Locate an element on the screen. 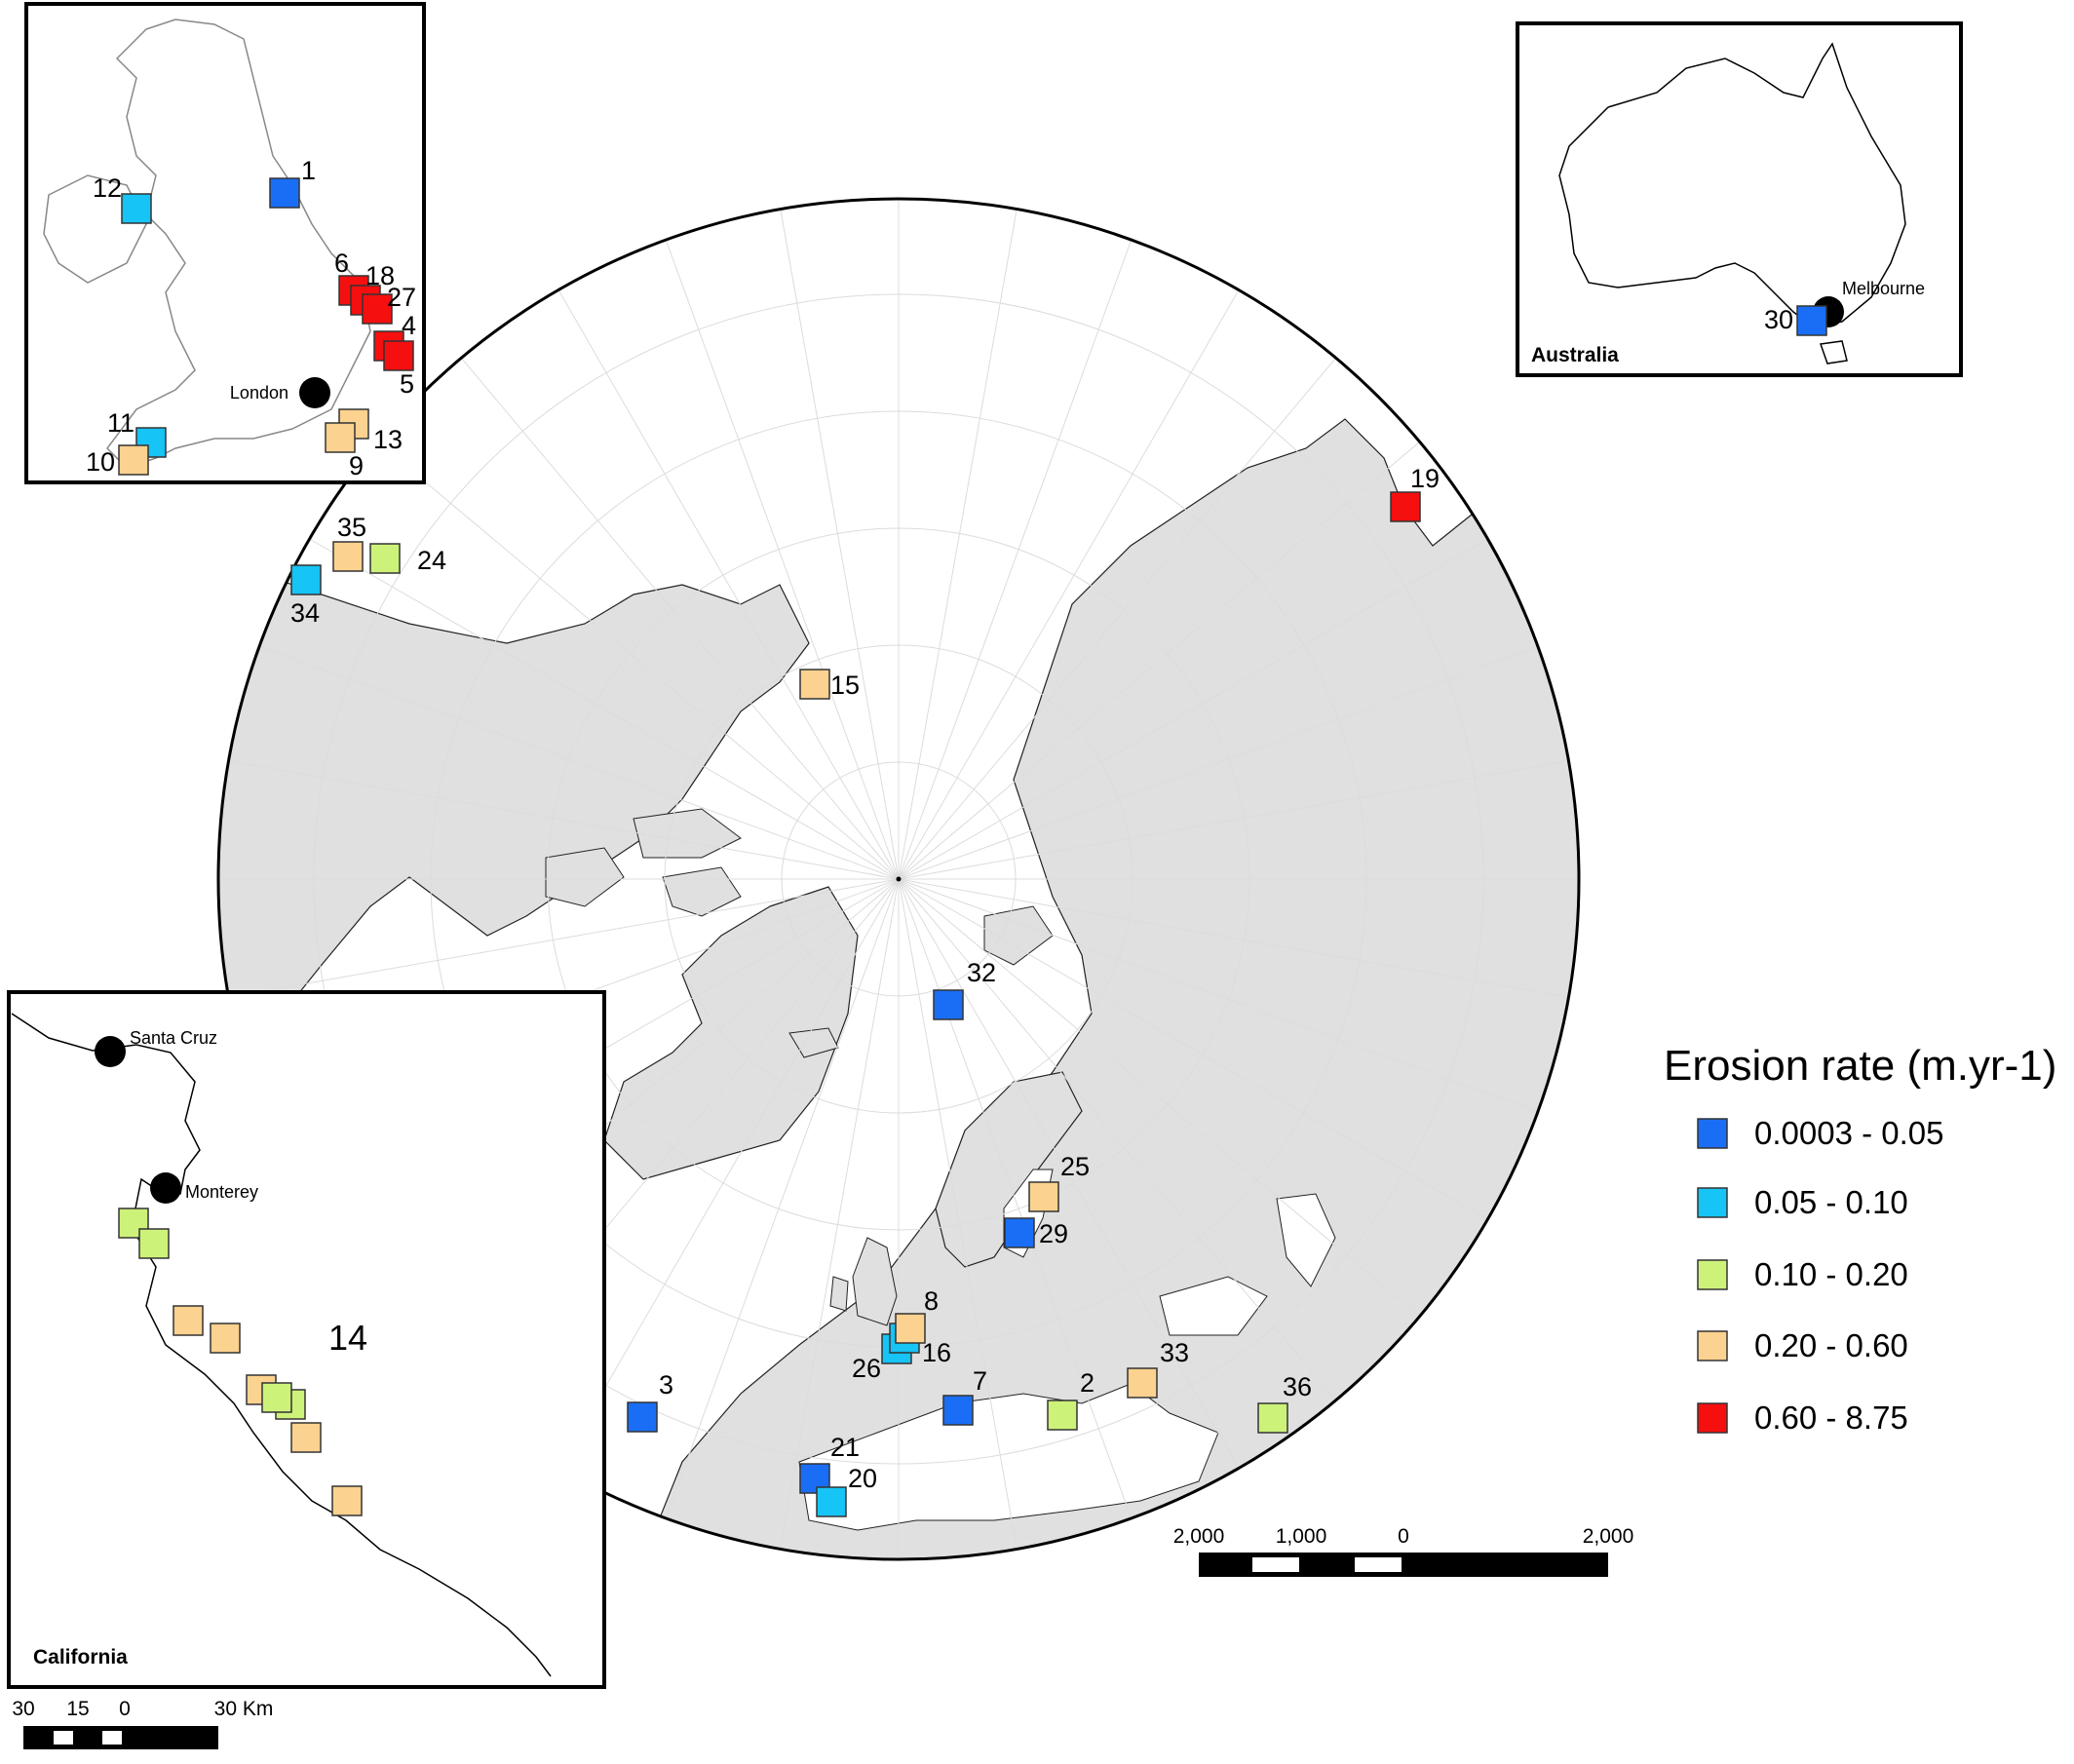 The width and height of the screenshot is (2074, 1764). australia-coastline is located at coordinates (1732, 203).